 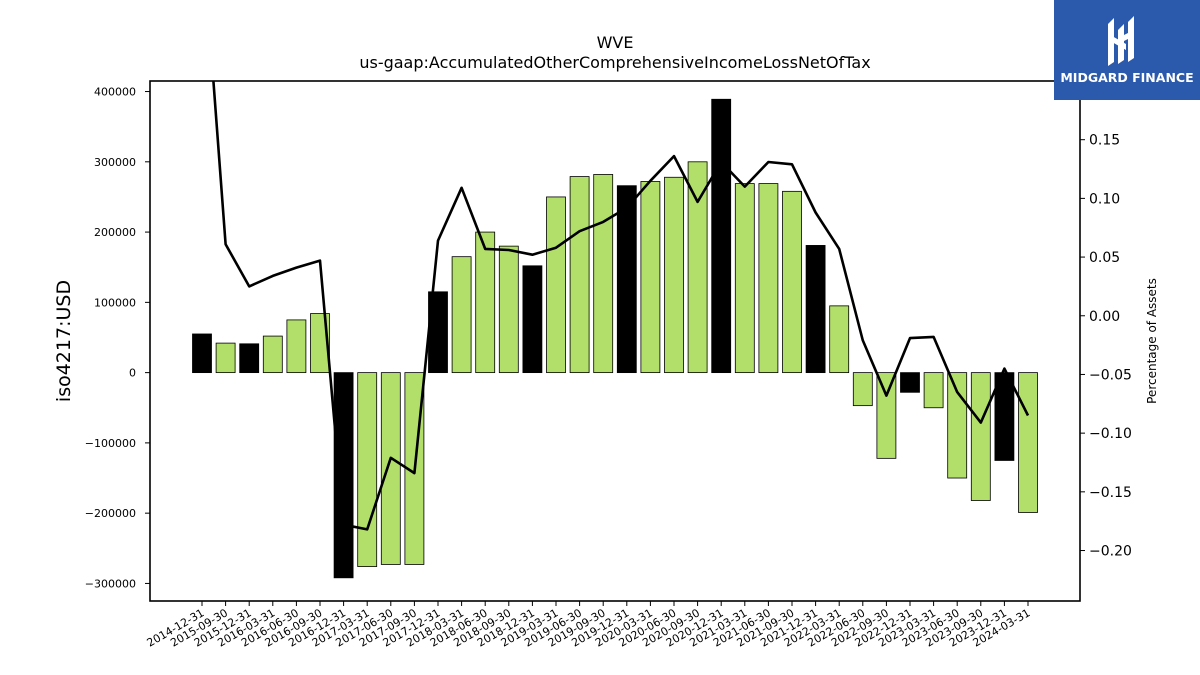 I want to click on y2-tick-label: −0.15, so click(x=1110, y=493).